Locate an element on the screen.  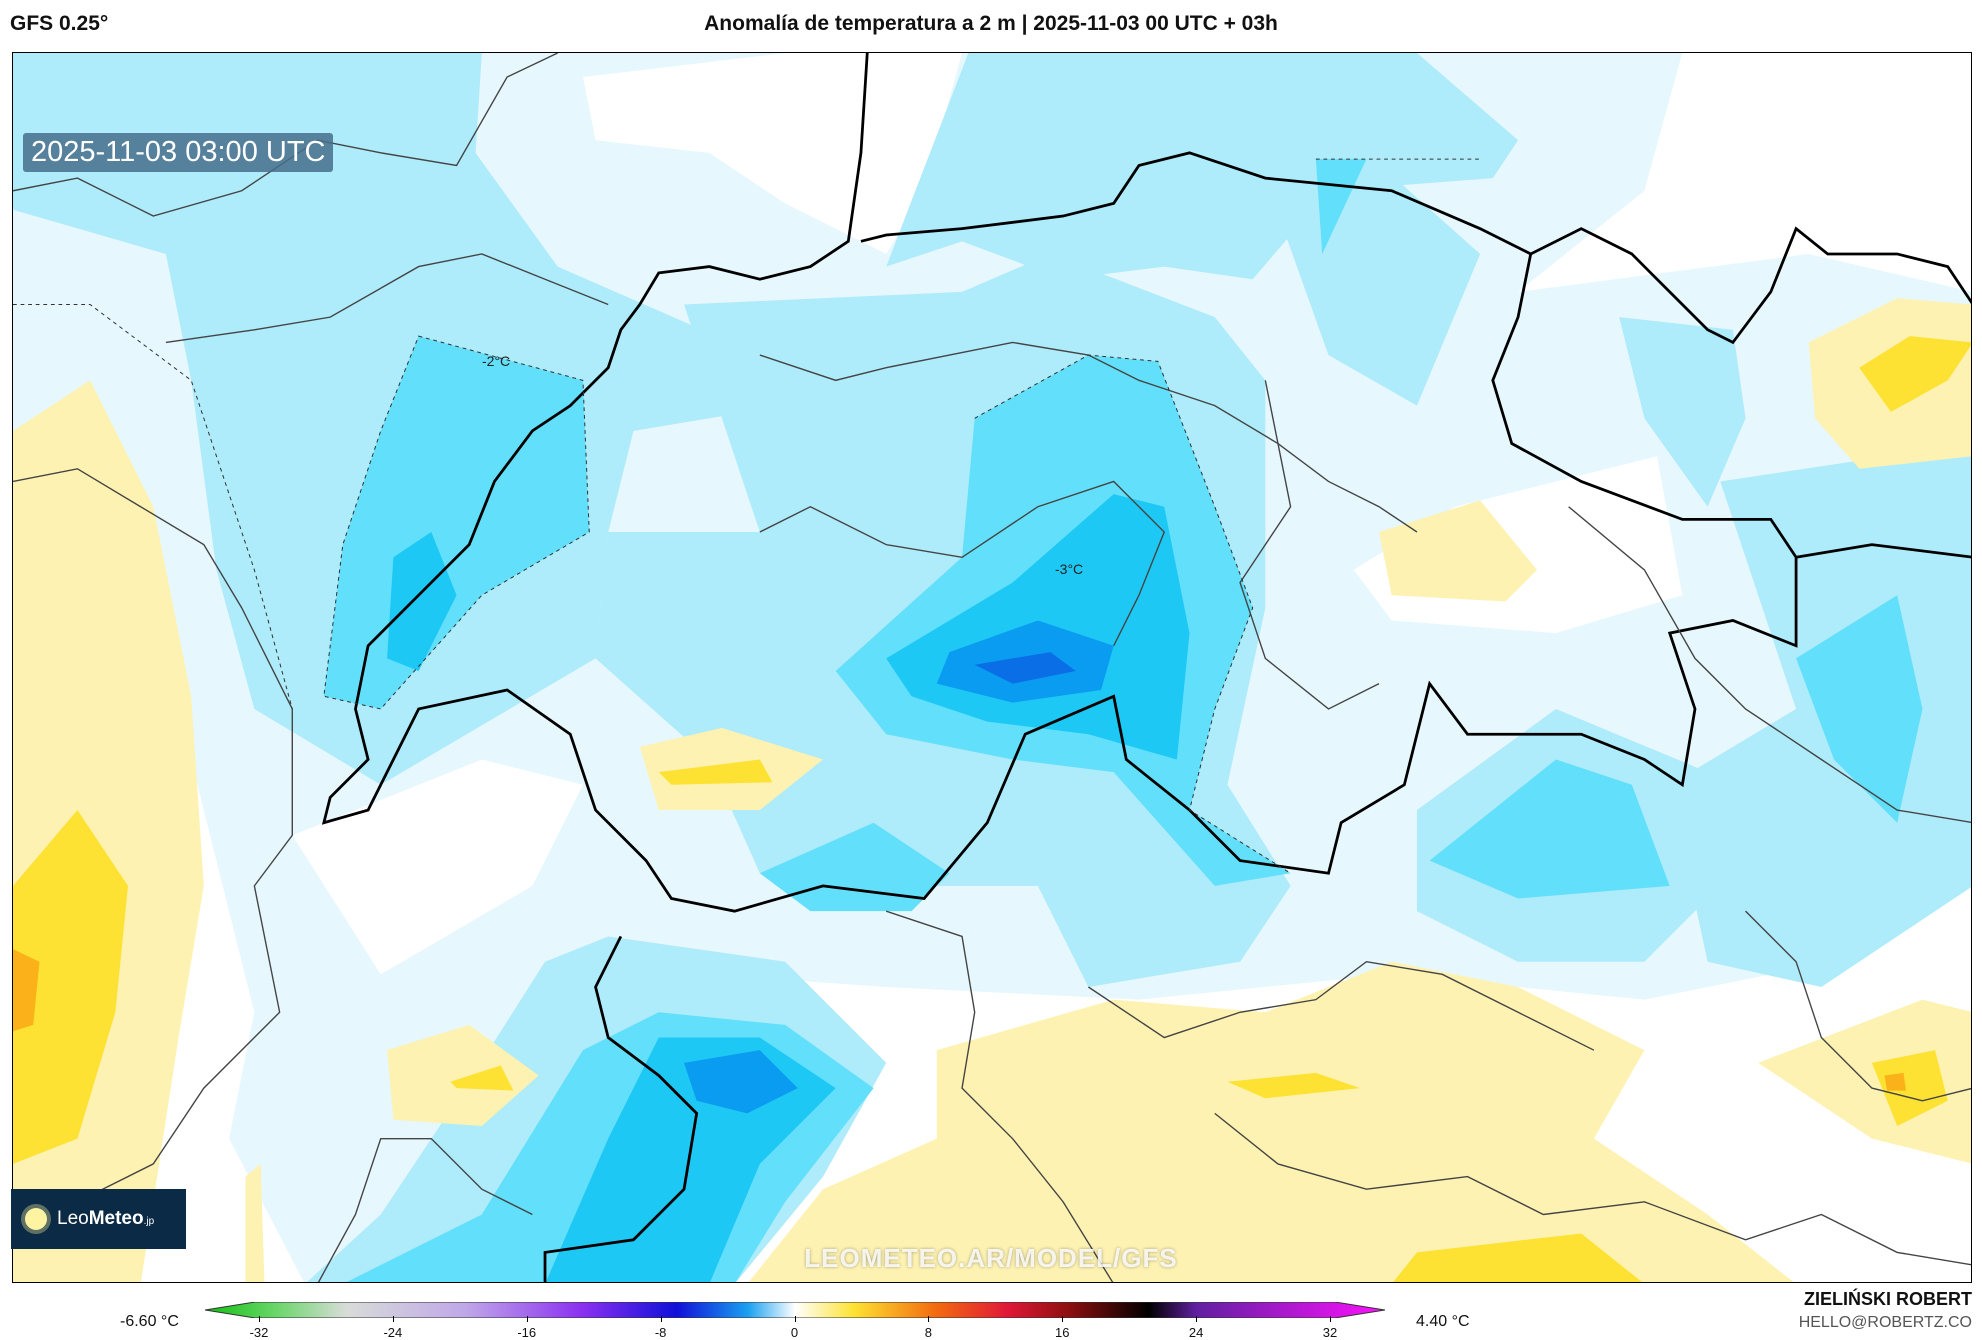
colorbar-tick-label: 24 is located at coordinates (1196, 1332).